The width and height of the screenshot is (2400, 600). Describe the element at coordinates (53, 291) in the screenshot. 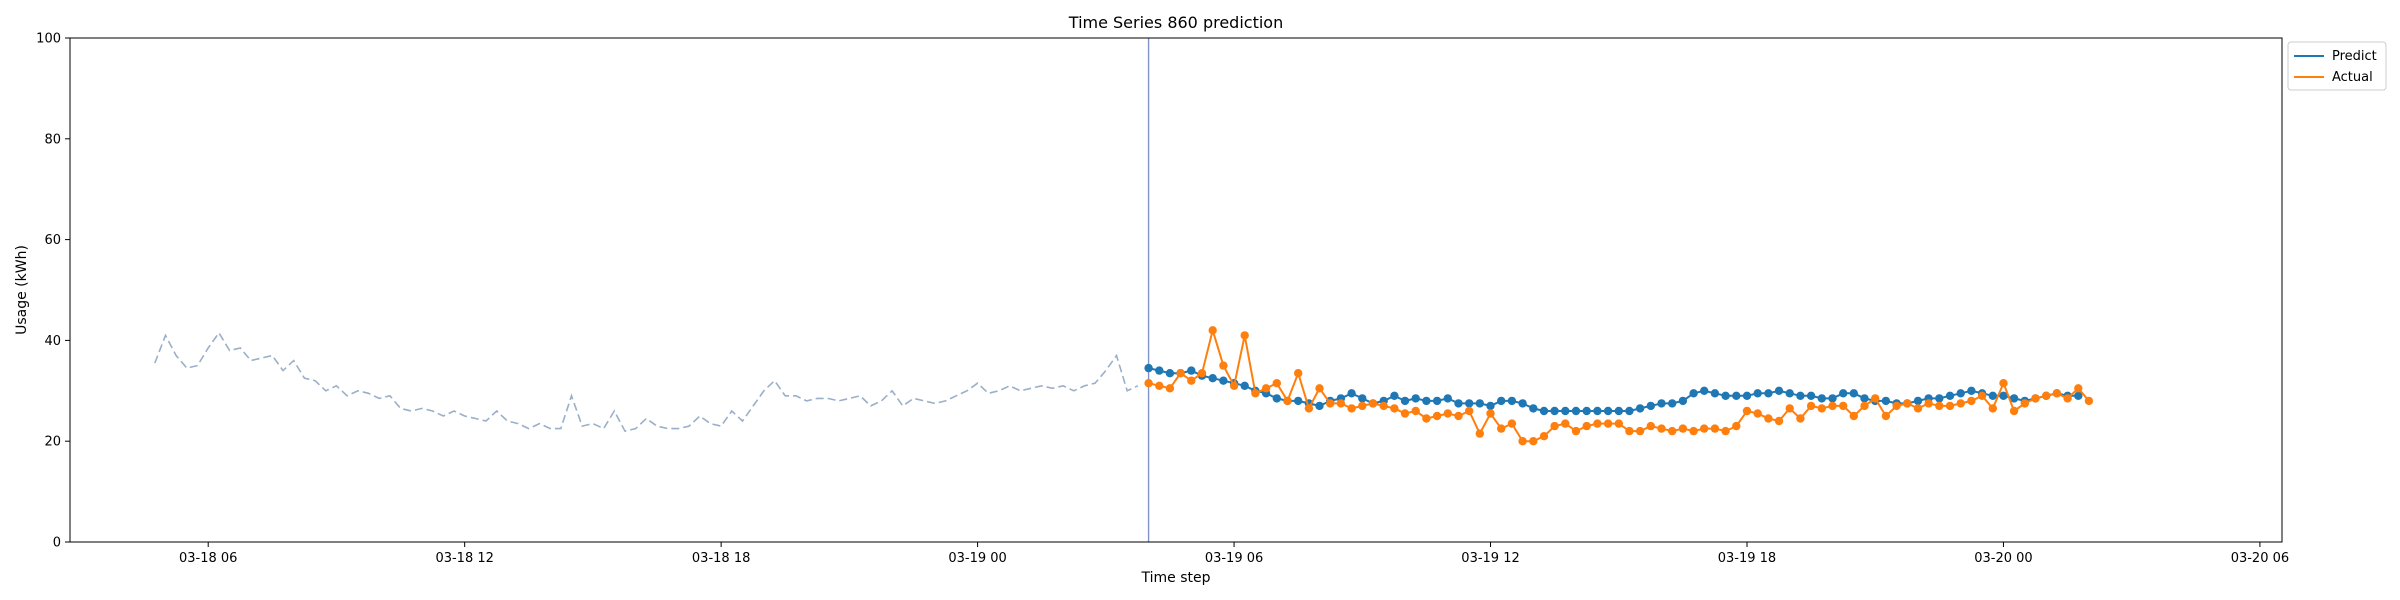

I see `y-axis: 0 20 40 60 80 100` at that location.